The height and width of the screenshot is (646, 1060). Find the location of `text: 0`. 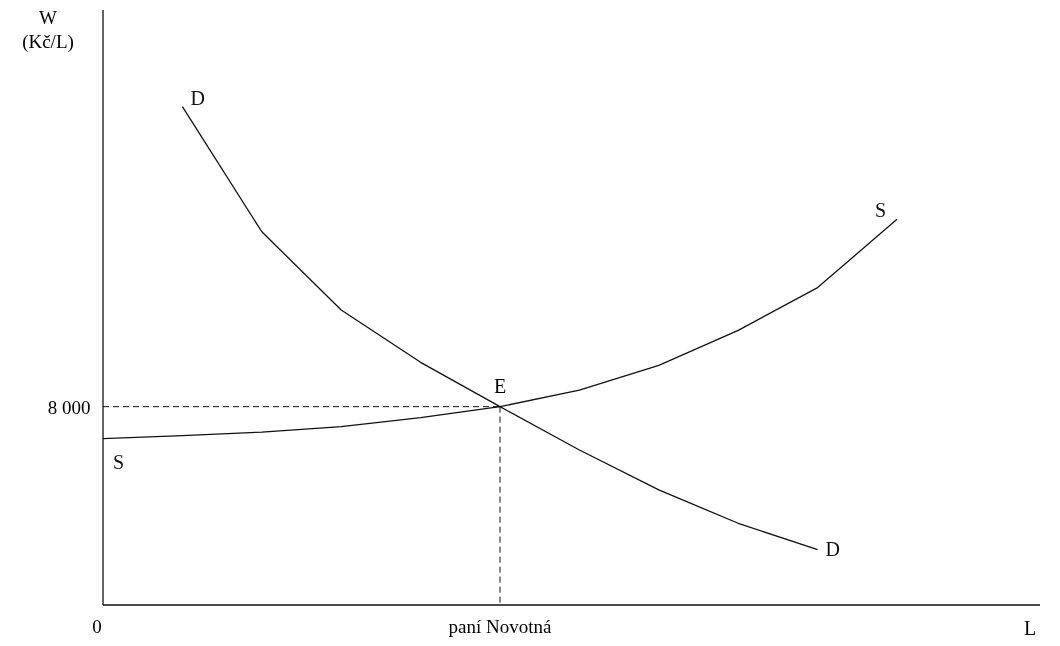

text: 0 is located at coordinates (97, 626).